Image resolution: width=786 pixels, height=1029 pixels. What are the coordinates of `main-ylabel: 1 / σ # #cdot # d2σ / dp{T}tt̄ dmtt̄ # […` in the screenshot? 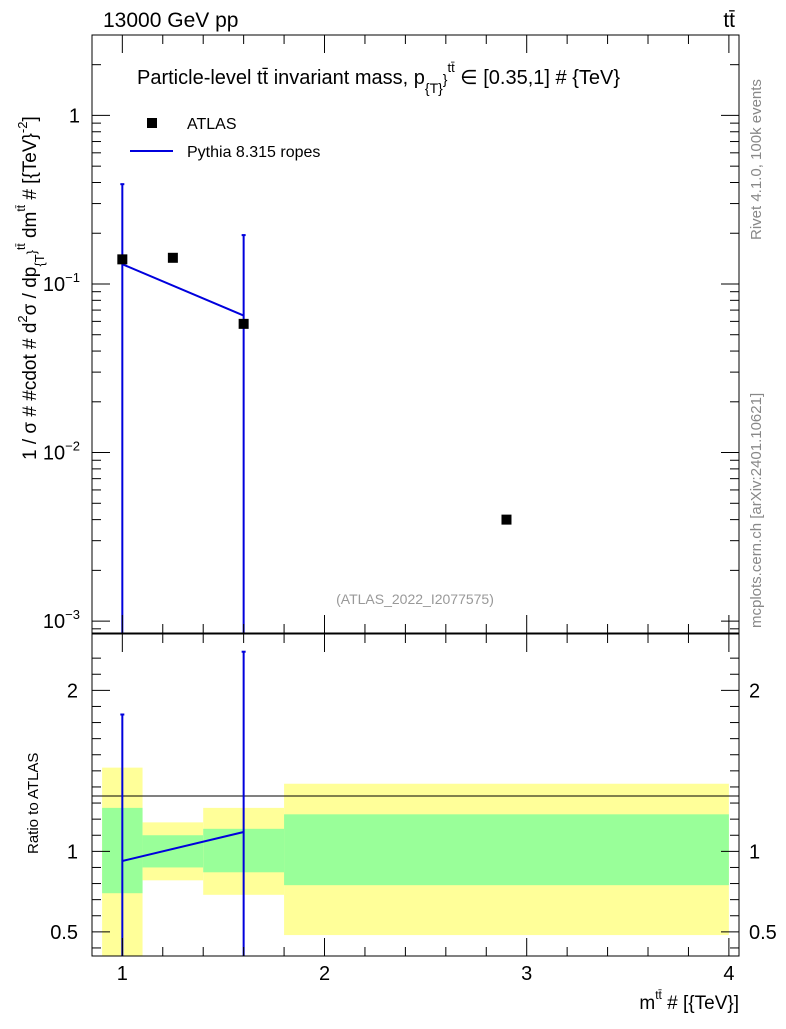 It's located at (30, 288).